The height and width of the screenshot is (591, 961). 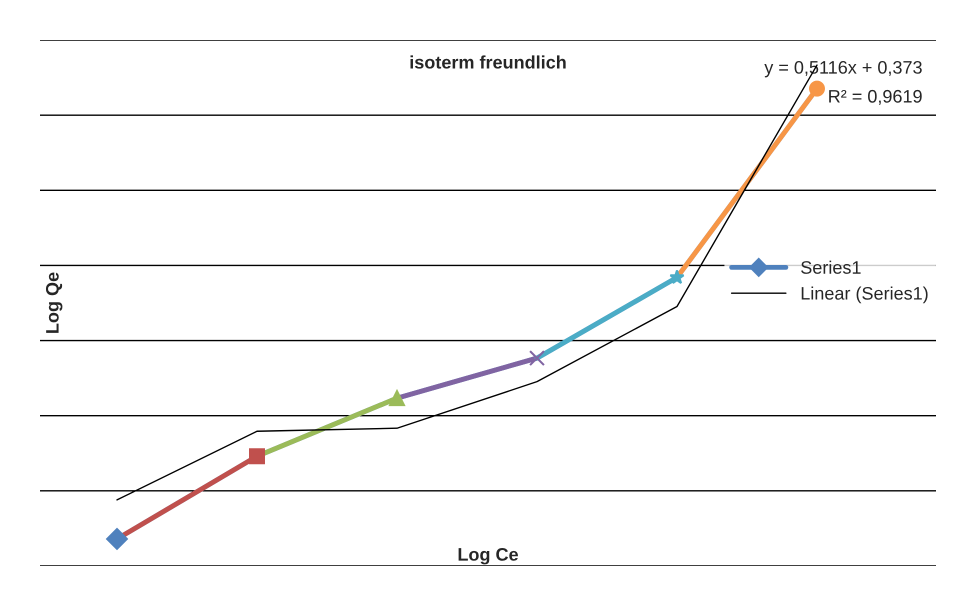 I want to click on annotation: R² = 0,9619, so click(x=875, y=97).